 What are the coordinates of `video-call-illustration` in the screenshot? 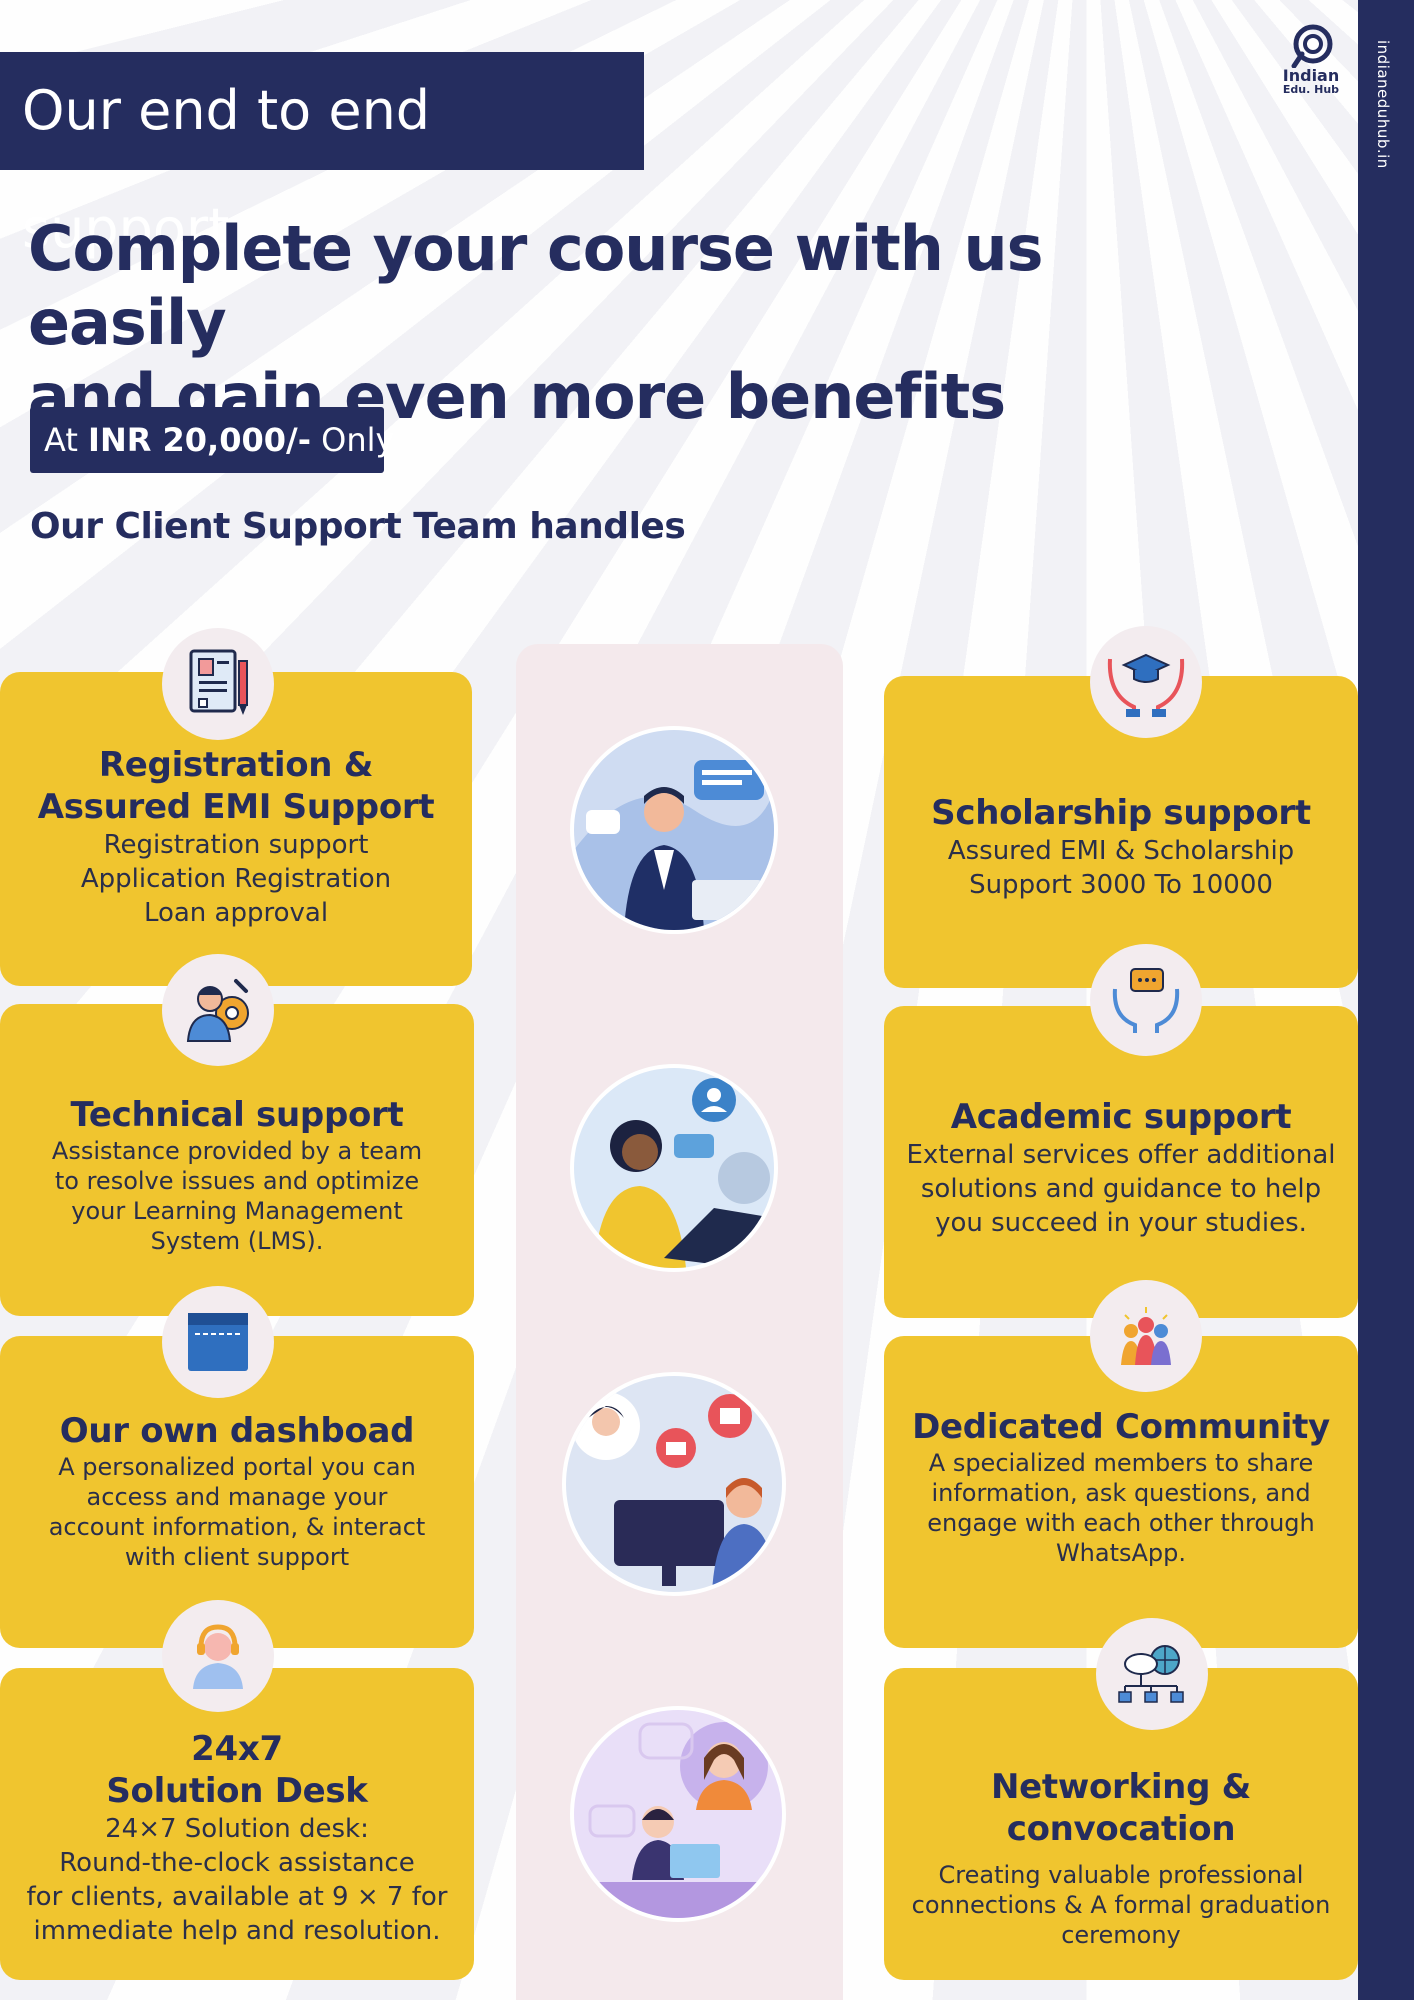 It's located at (674, 1484).